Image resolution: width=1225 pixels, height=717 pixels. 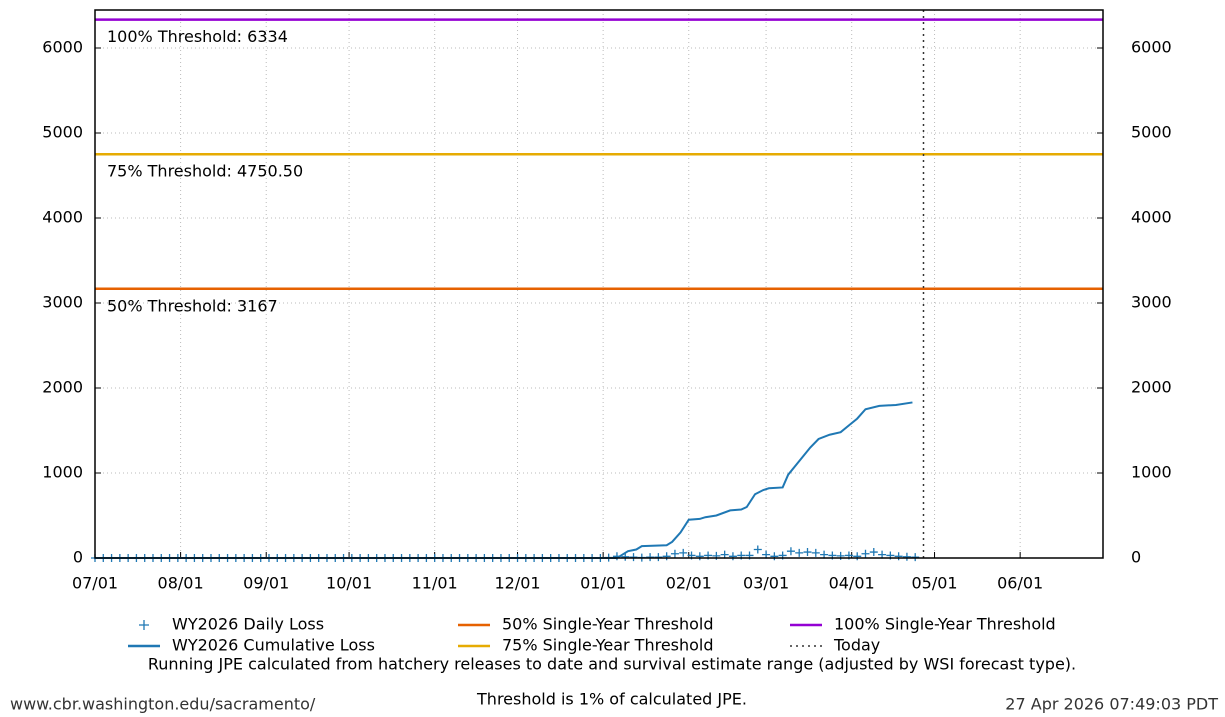 I want to click on cumulative-loss-line, so click(x=504, y=480).